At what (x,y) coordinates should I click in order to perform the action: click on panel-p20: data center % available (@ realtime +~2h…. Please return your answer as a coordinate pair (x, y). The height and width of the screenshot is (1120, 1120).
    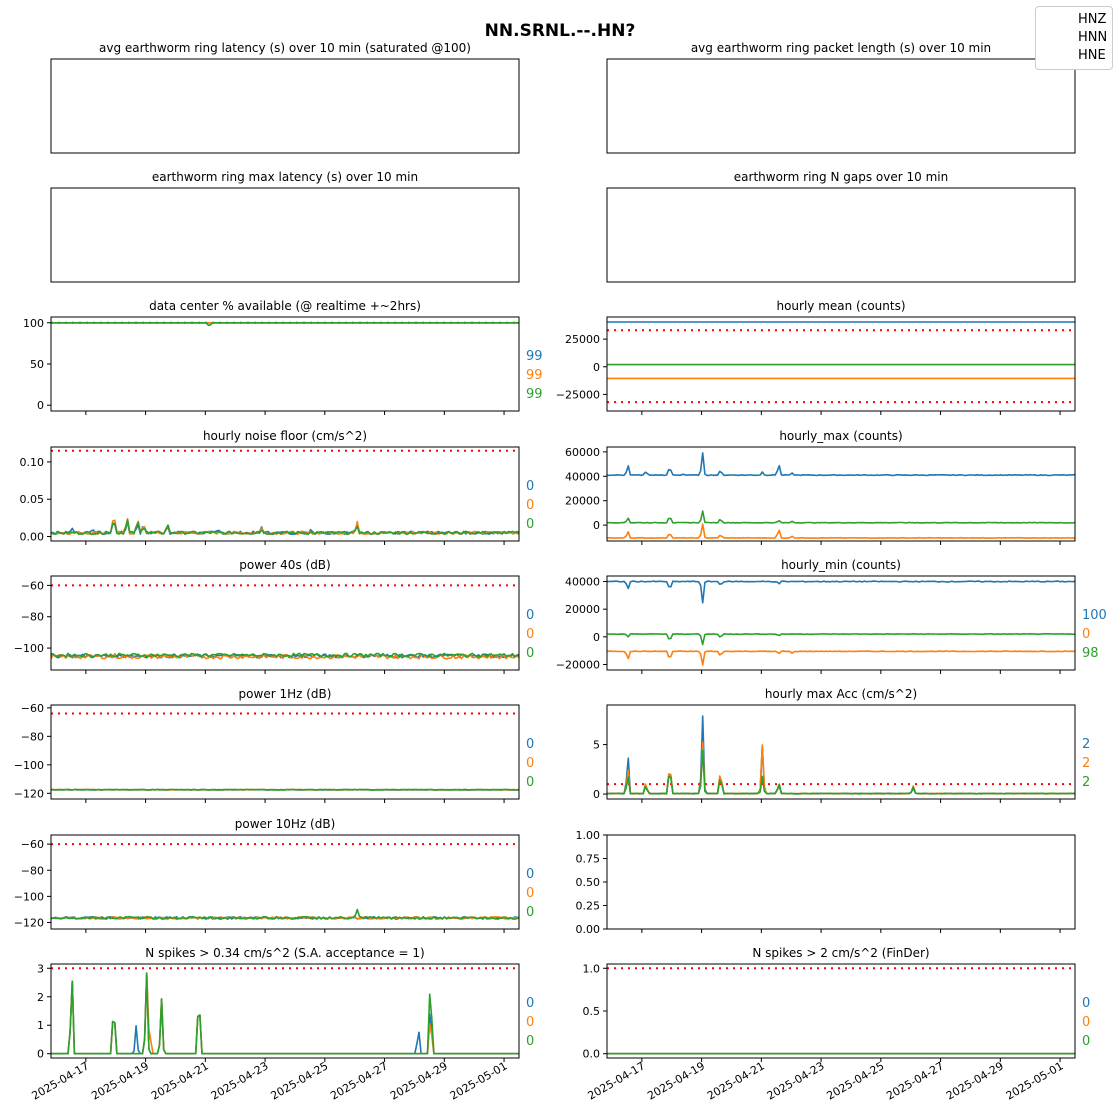
    Looking at the image, I should click on (283, 357).